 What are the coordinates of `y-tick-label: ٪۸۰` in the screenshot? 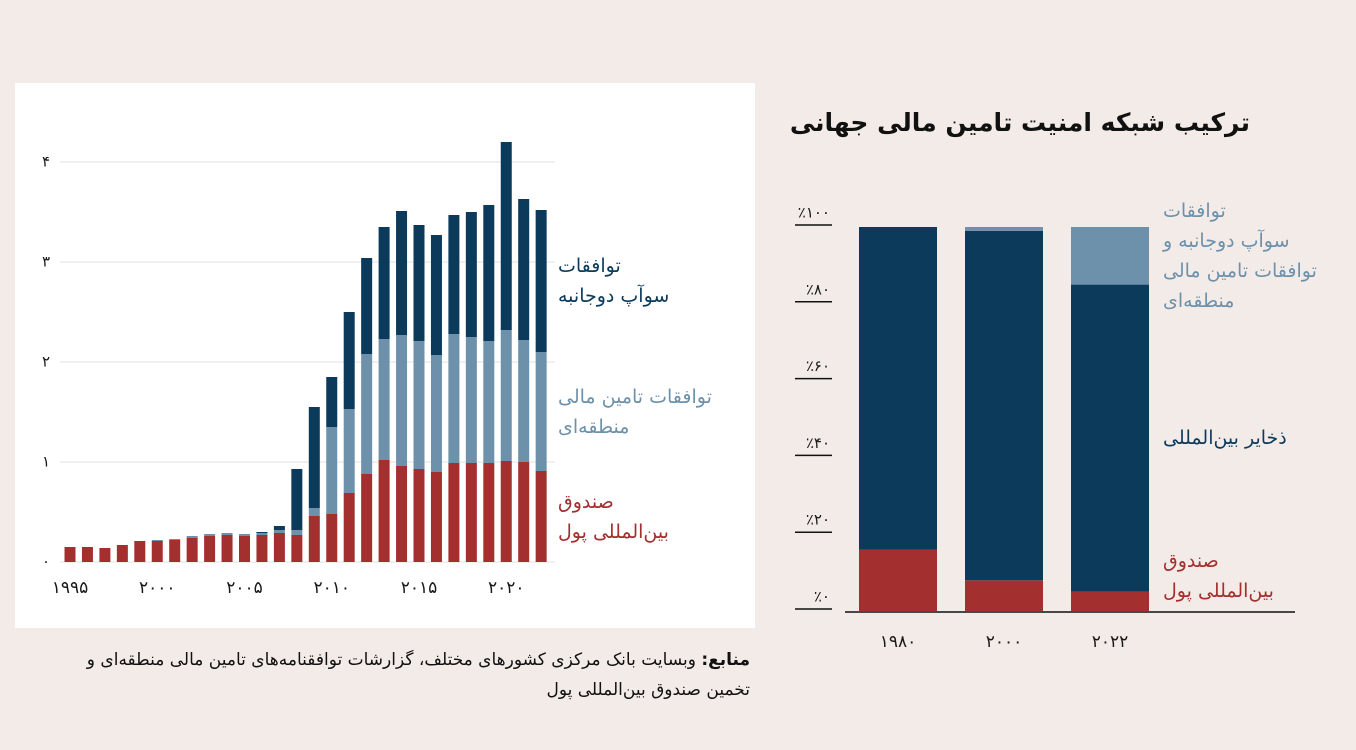 It's located at (818, 289).